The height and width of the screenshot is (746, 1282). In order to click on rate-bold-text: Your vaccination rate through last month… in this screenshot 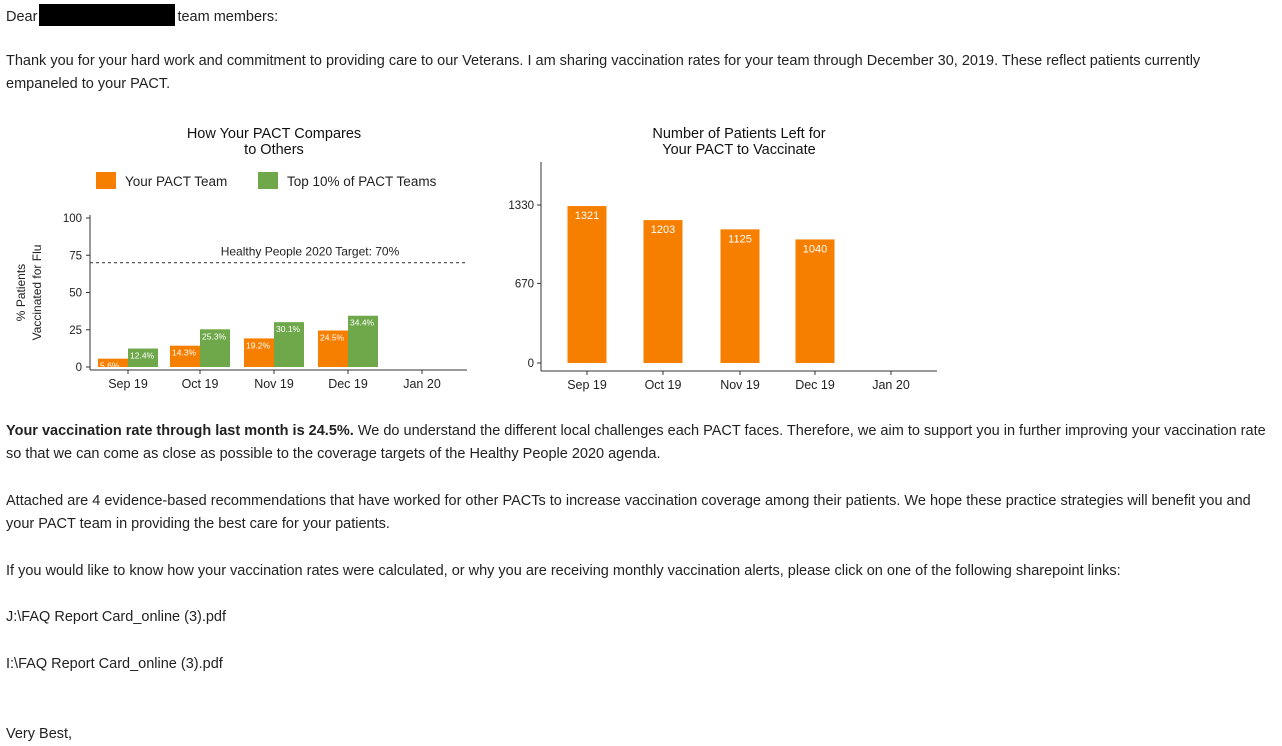, I will do `click(180, 431)`.